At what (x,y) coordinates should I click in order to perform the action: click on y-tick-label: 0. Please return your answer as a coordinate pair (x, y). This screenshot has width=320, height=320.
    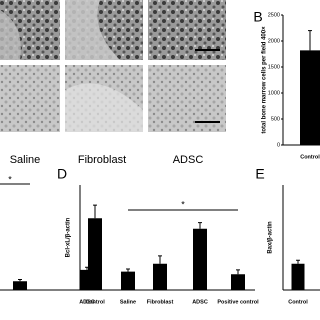
    Looking at the image, I should click on (278, 145).